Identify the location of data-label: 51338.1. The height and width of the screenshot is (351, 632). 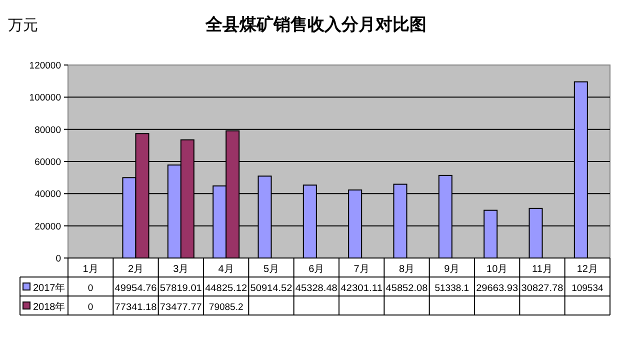
(452, 288).